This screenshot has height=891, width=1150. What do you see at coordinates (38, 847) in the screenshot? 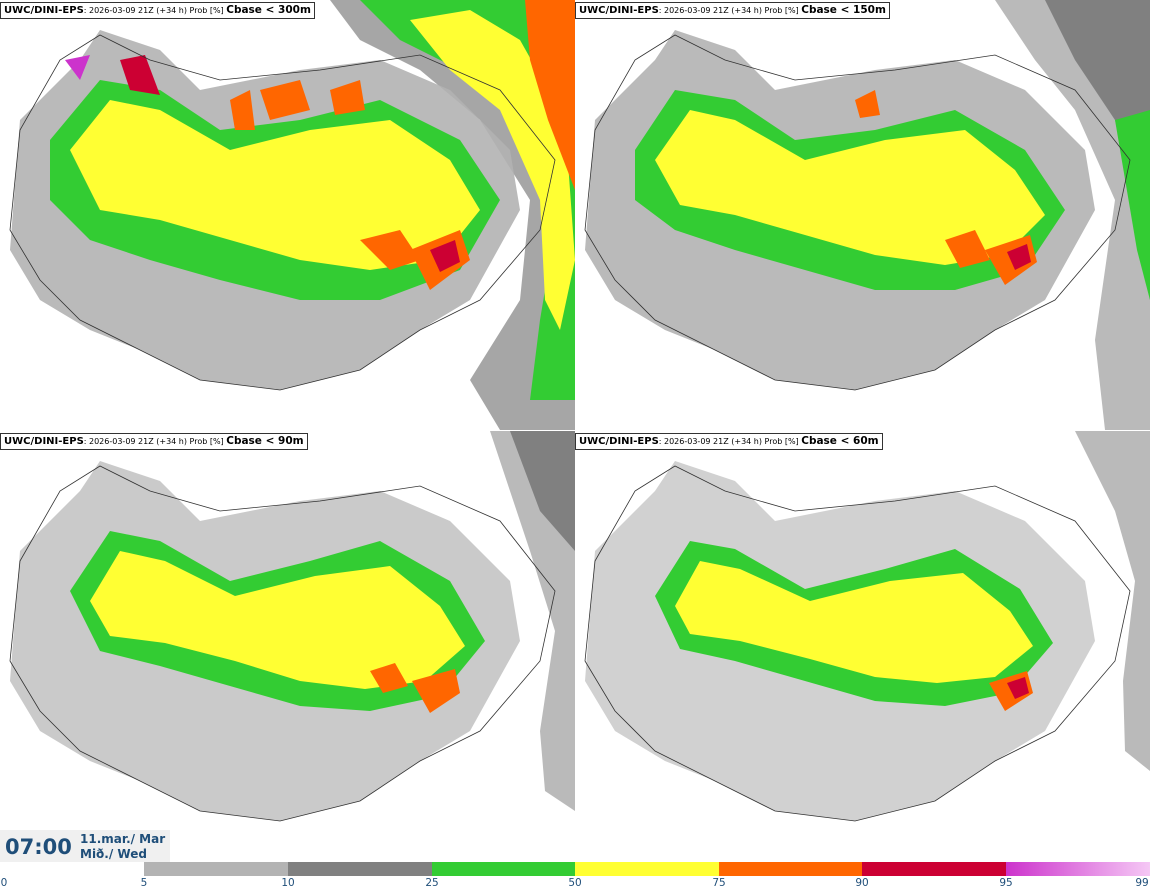
I see `valid-time-clock: 07:00` at bounding box center [38, 847].